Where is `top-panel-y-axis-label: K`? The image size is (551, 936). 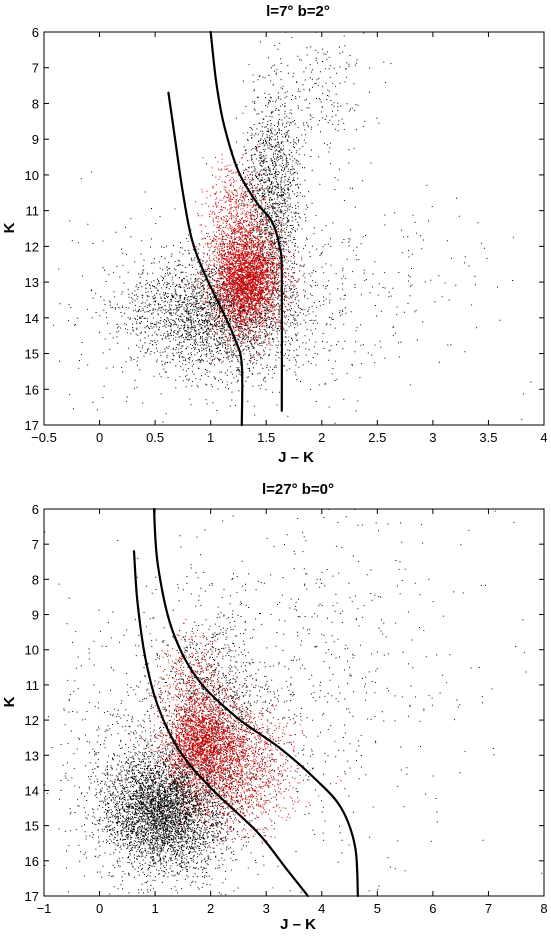
top-panel-y-axis-label: K is located at coordinates (9, 227).